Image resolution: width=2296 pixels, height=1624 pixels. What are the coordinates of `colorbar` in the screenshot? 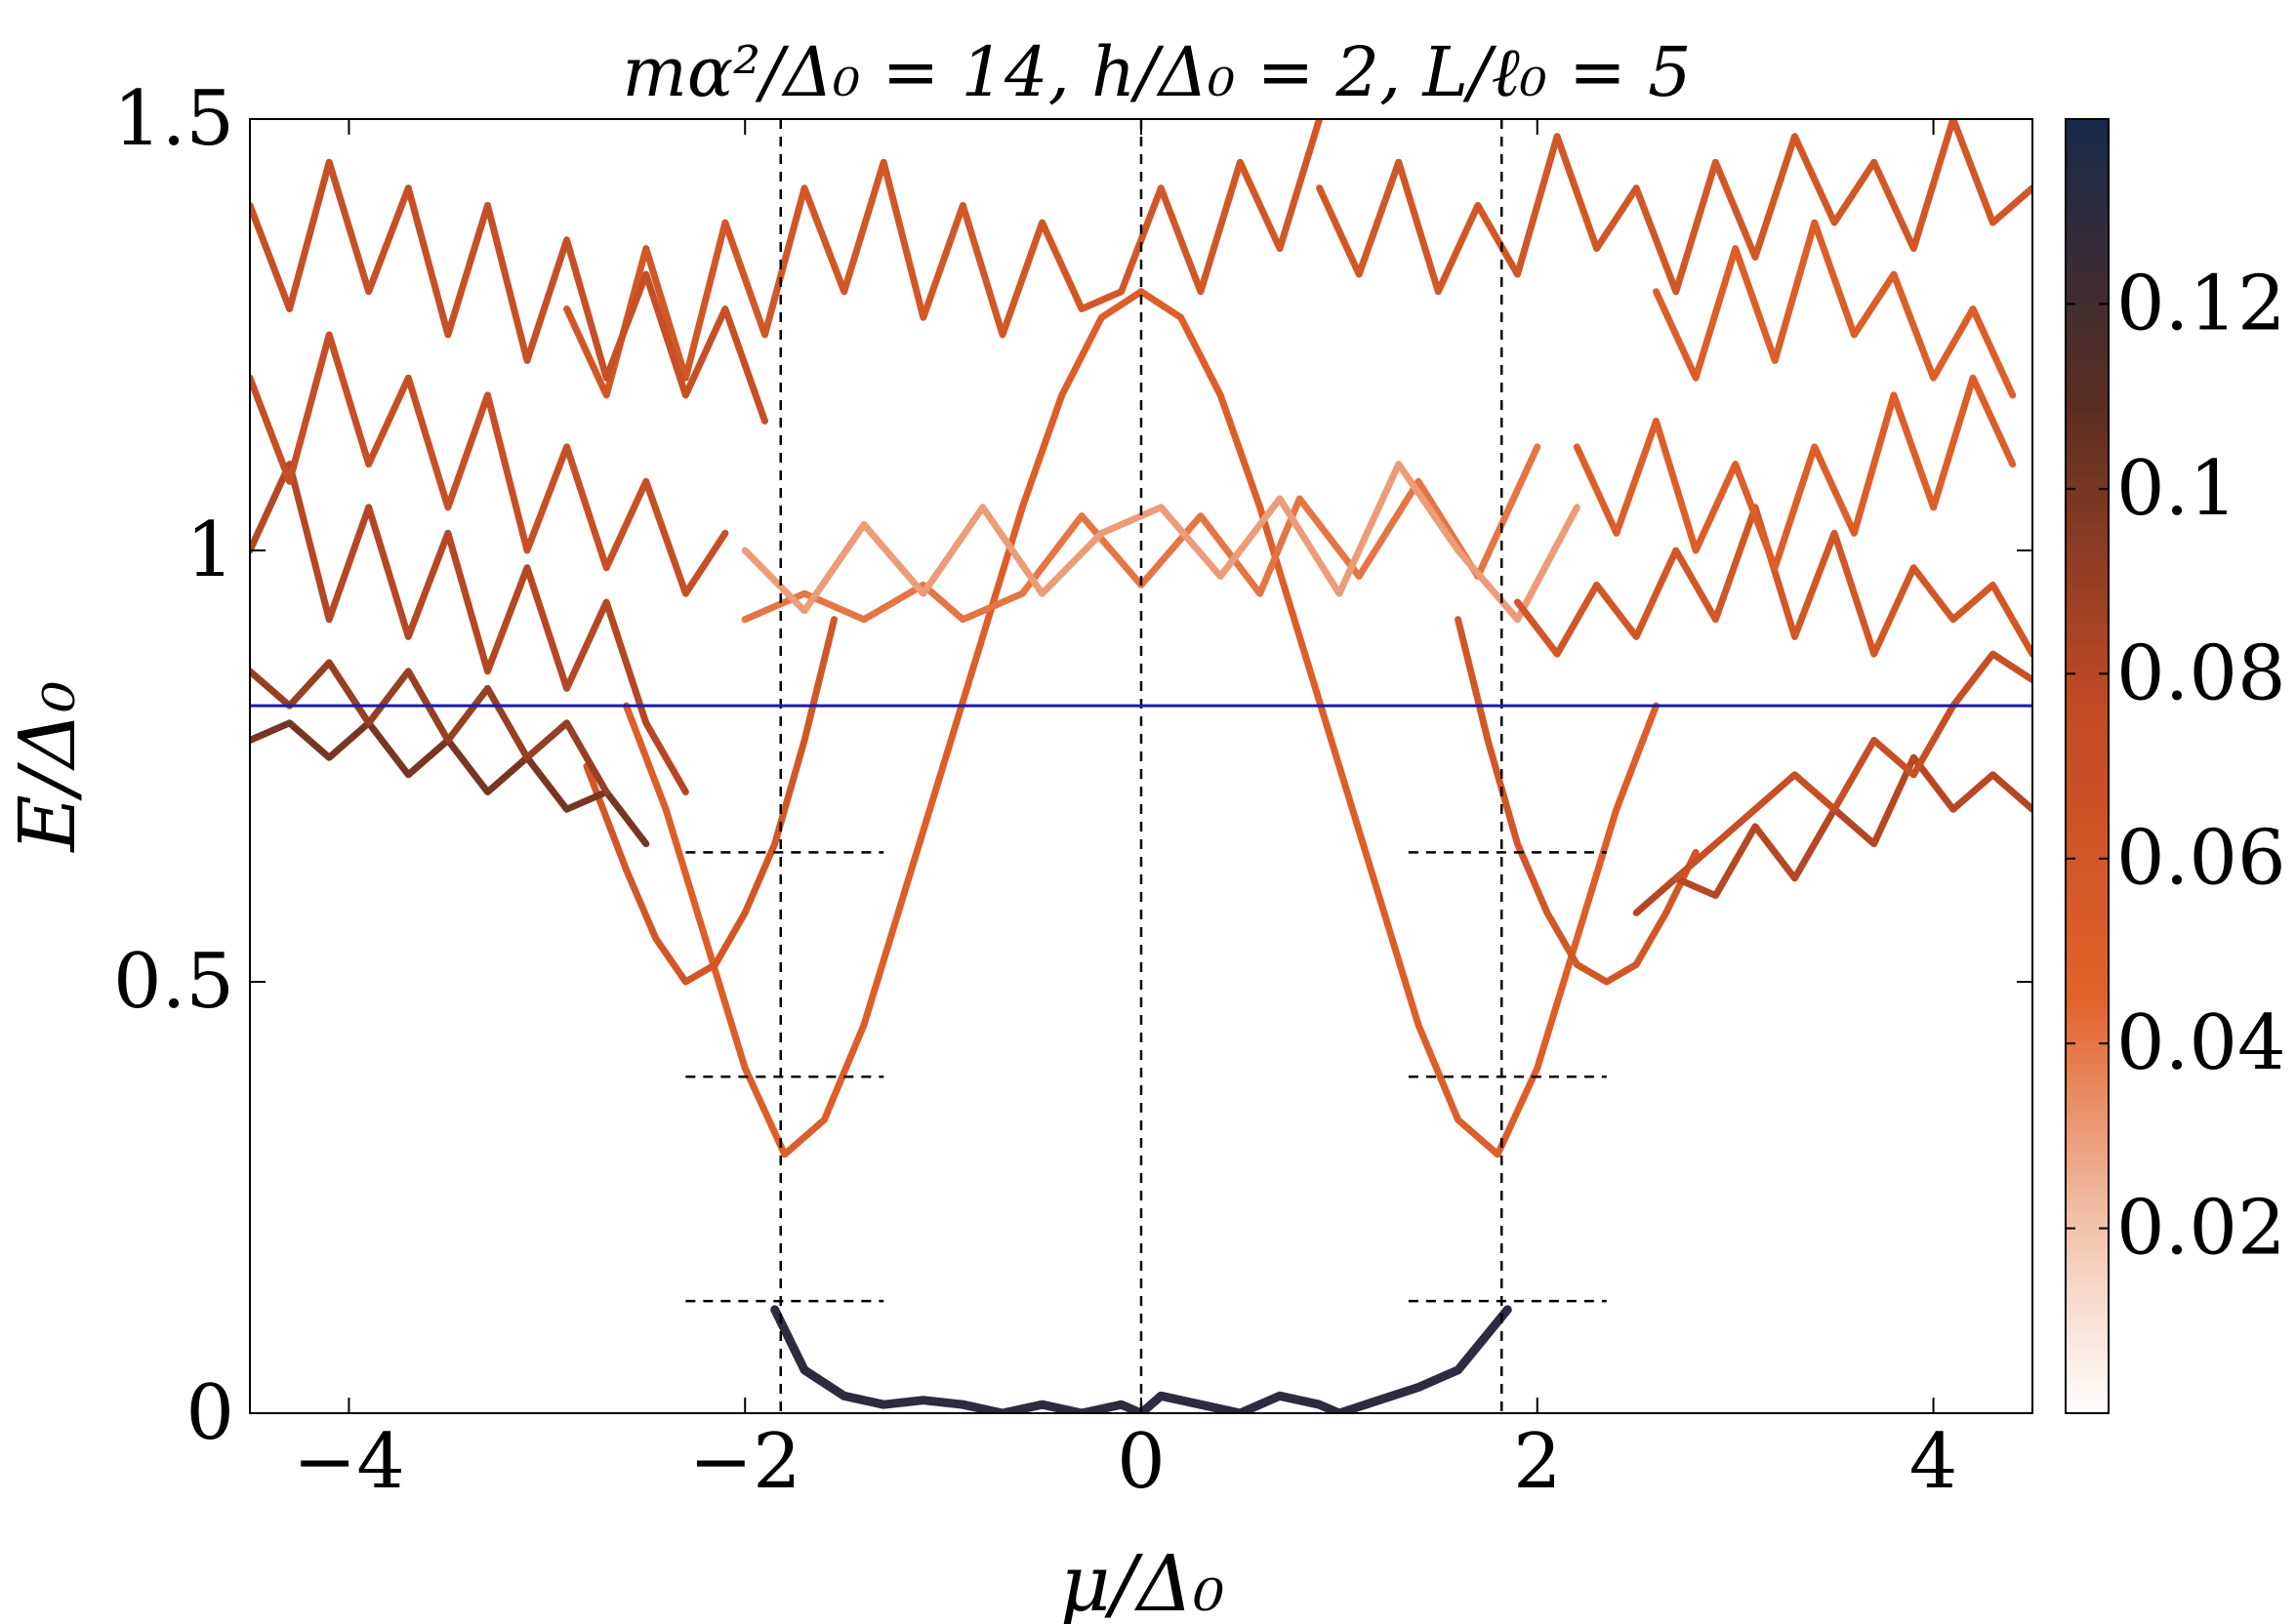 It's located at (2087, 766).